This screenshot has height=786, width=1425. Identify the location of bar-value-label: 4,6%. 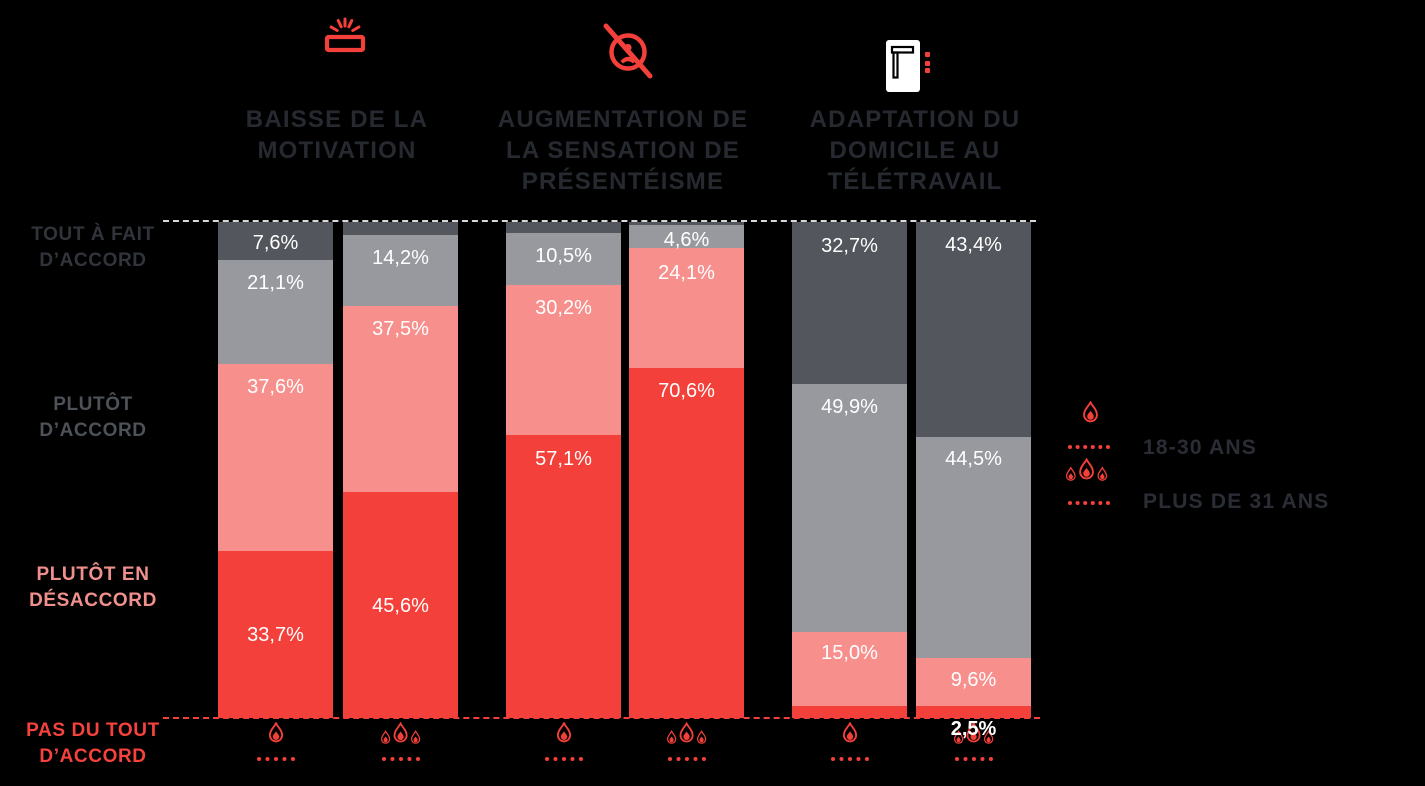
(686, 240).